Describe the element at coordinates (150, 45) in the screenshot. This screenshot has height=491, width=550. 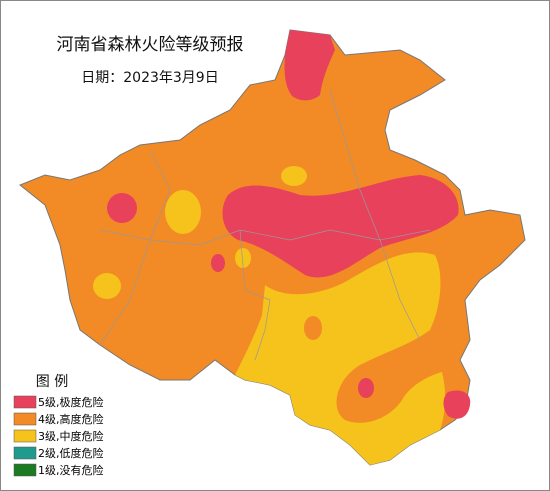
I see `map-title: 河南省森林火险等级预报` at that location.